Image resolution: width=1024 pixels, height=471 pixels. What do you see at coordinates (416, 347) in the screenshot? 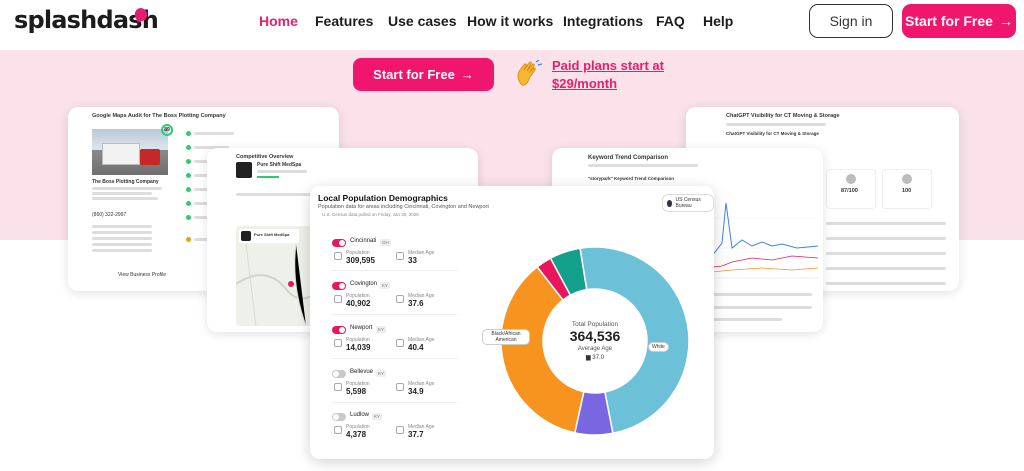
I see `median-age-value: 40.4` at bounding box center [416, 347].